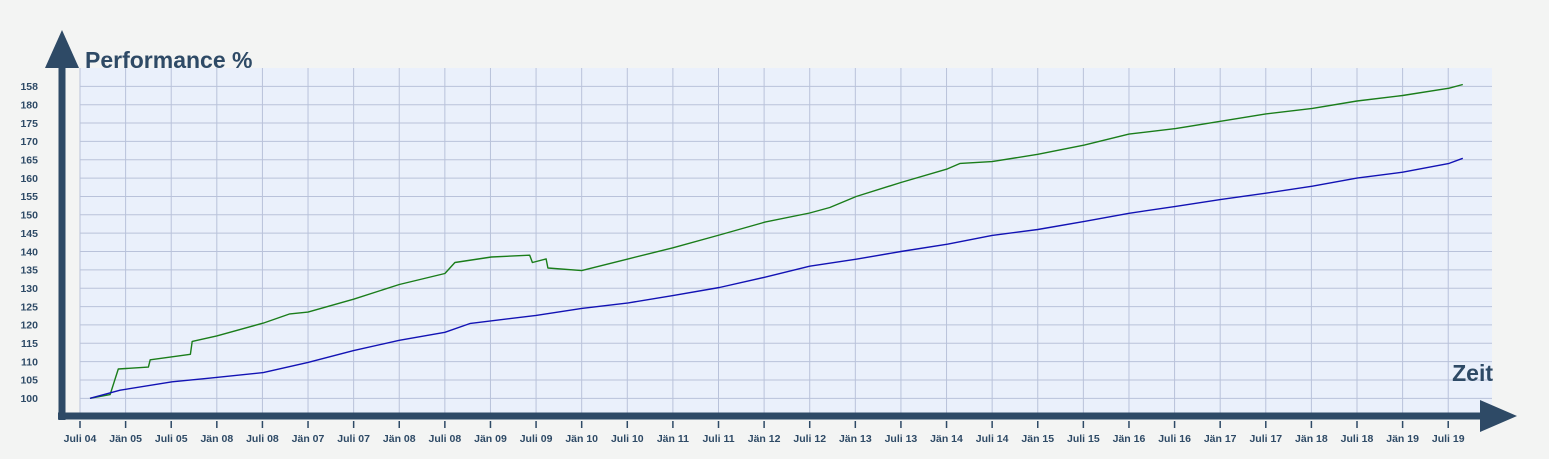 The width and height of the screenshot is (1549, 459). Describe the element at coordinates (992, 439) in the screenshot. I see `x-tick-label: Juli 14` at that location.